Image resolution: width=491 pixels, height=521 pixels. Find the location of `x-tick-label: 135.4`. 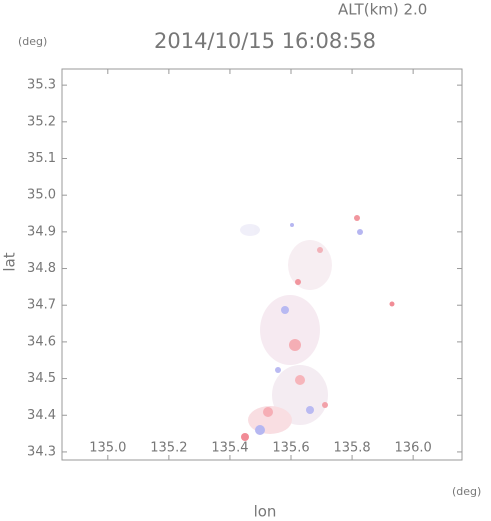

x-tick-label: 135.4 is located at coordinates (229, 448).